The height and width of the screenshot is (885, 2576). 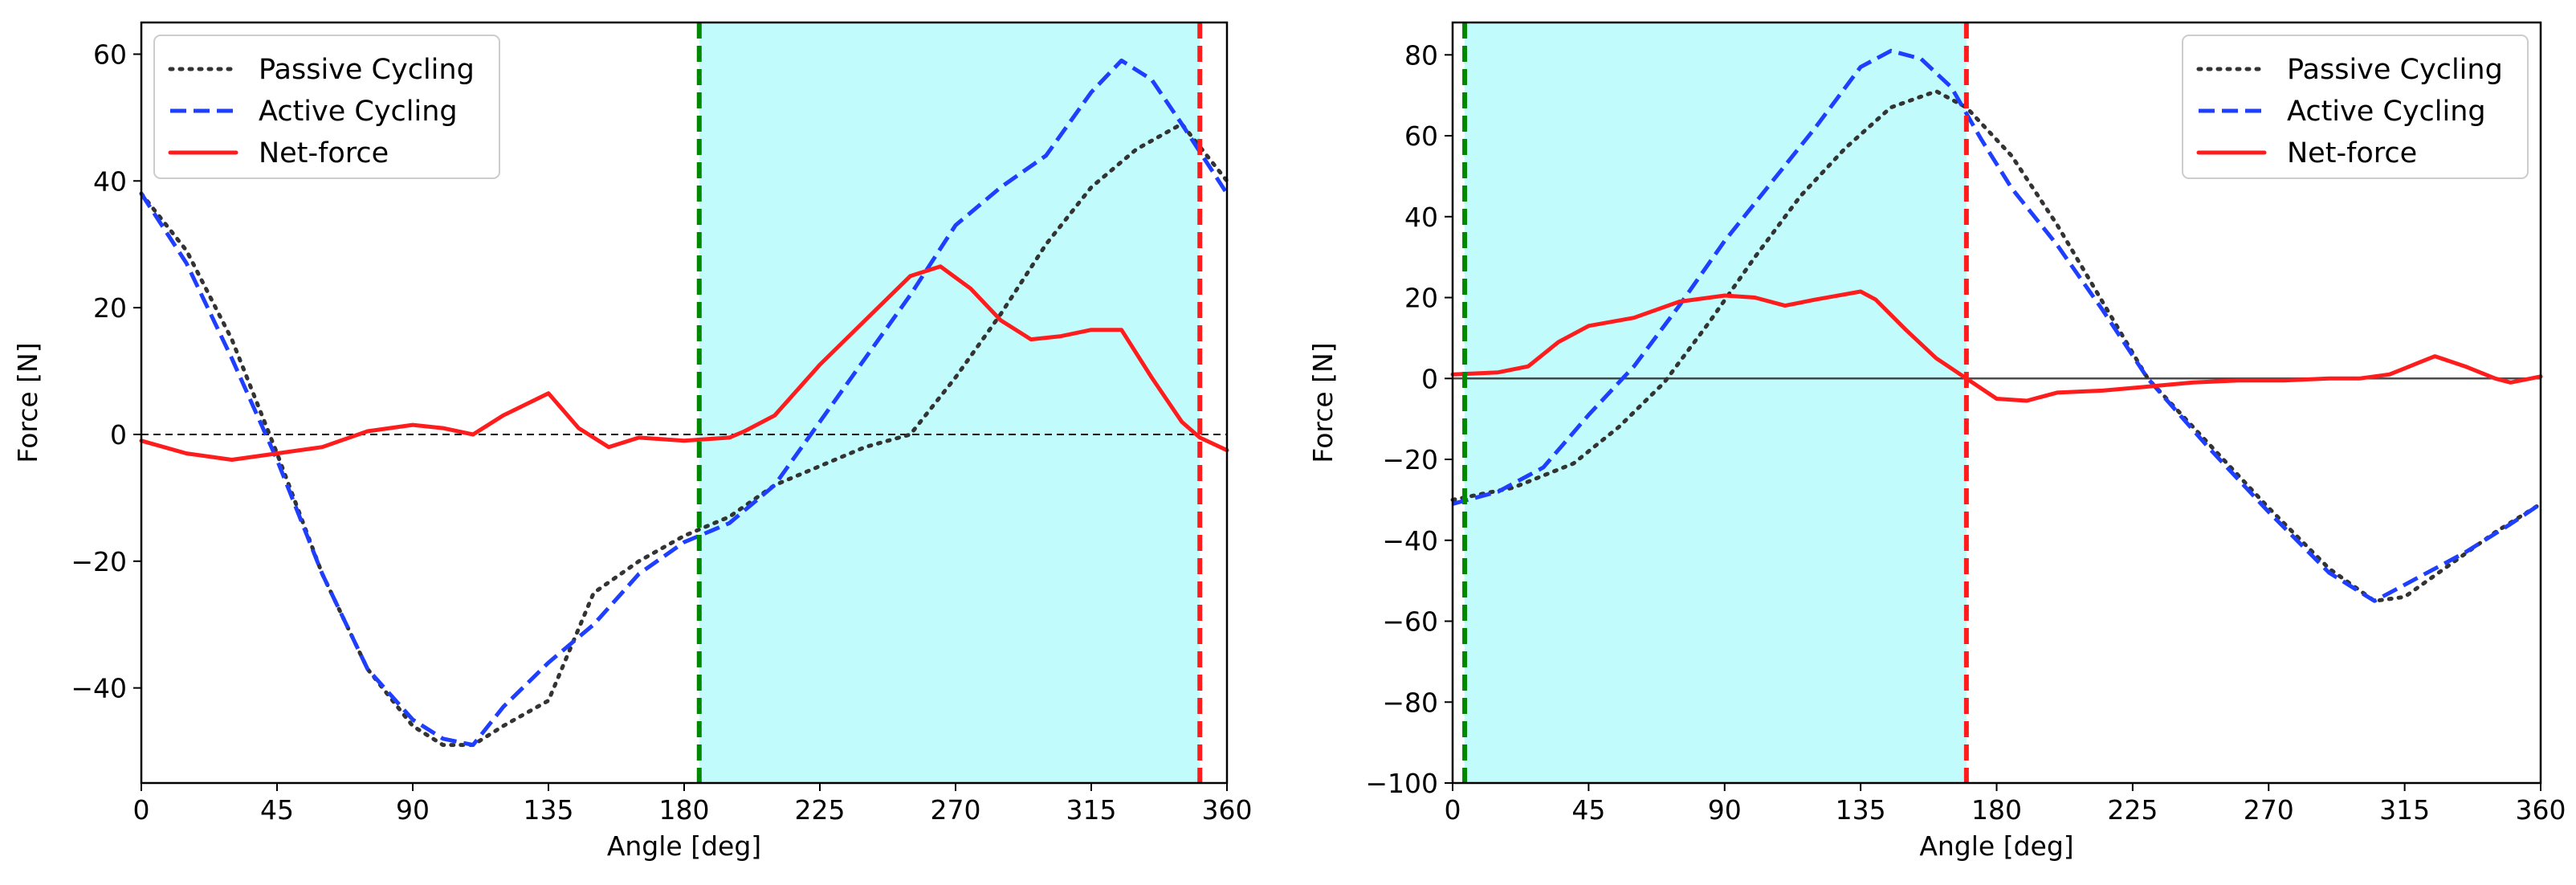 What do you see at coordinates (1996, 846) in the screenshot?
I see `right-x-axis-title: Angle [deg]` at bounding box center [1996, 846].